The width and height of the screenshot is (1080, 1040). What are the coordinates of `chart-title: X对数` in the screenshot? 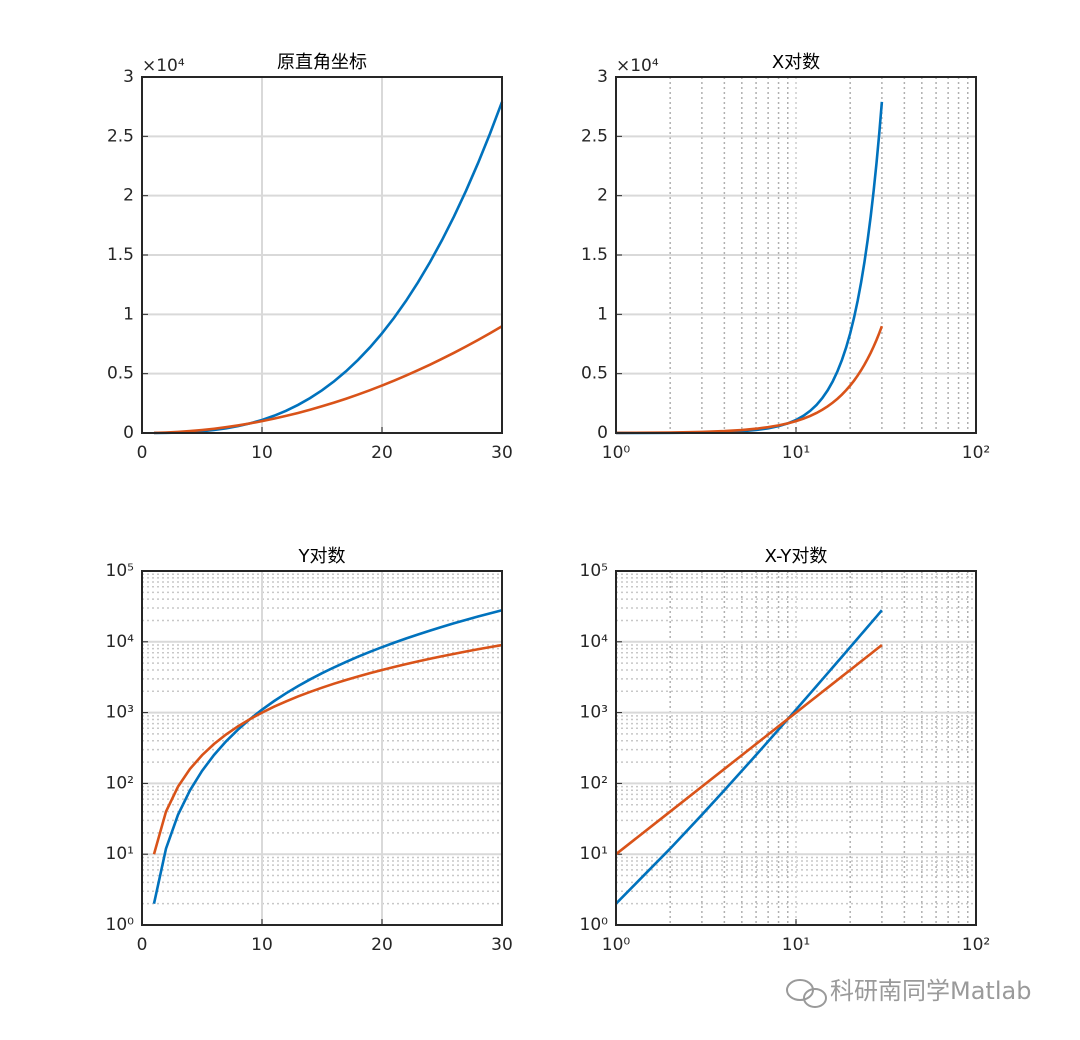 It's located at (796, 62).